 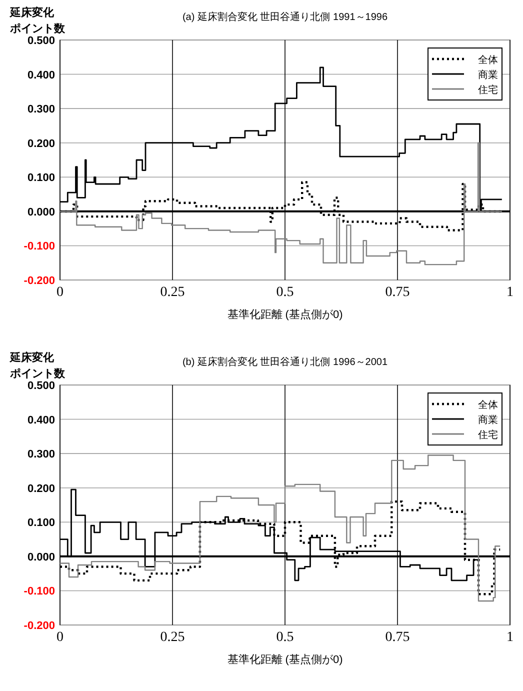 I want to click on chart-title: (a) 延床割合変化 世田谷通り北側 1991～1996, so click(x=285, y=17).